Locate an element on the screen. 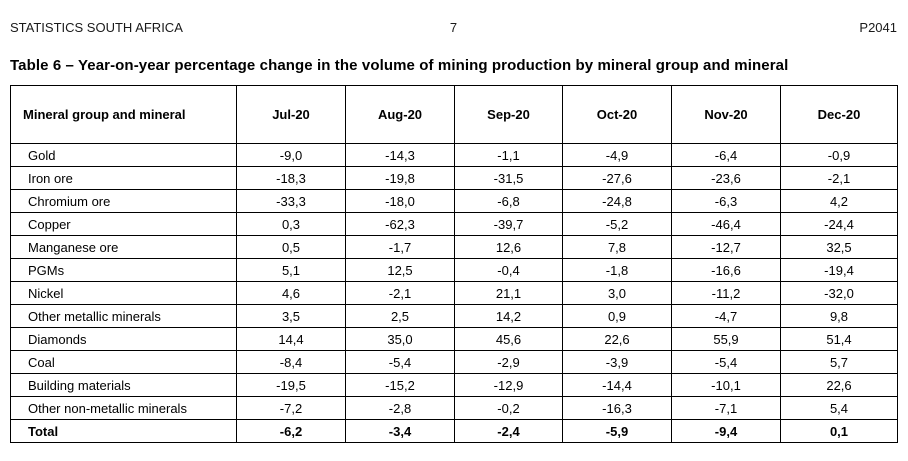  value-cell: -3,4 is located at coordinates (400, 431).